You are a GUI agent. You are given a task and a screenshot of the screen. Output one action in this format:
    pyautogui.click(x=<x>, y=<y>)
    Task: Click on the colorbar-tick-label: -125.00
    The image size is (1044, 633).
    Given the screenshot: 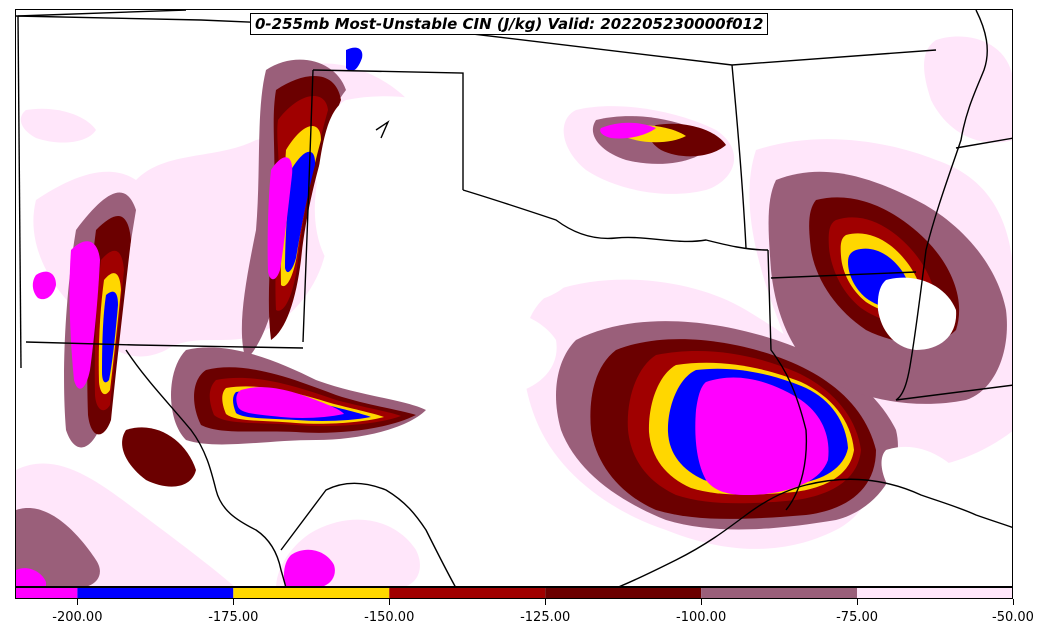 What is the action you would take?
    pyautogui.click(x=545, y=617)
    